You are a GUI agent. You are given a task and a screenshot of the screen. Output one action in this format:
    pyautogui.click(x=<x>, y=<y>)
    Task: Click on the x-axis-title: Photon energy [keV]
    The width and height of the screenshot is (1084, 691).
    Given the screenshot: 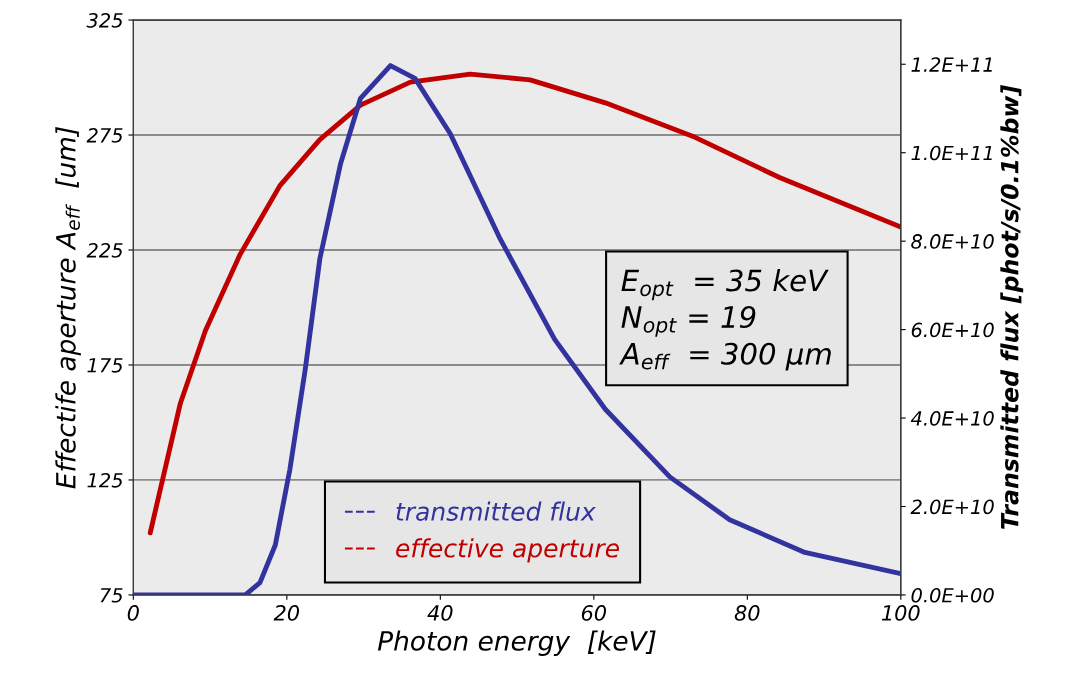 What is the action you would take?
    pyautogui.click(x=516, y=643)
    